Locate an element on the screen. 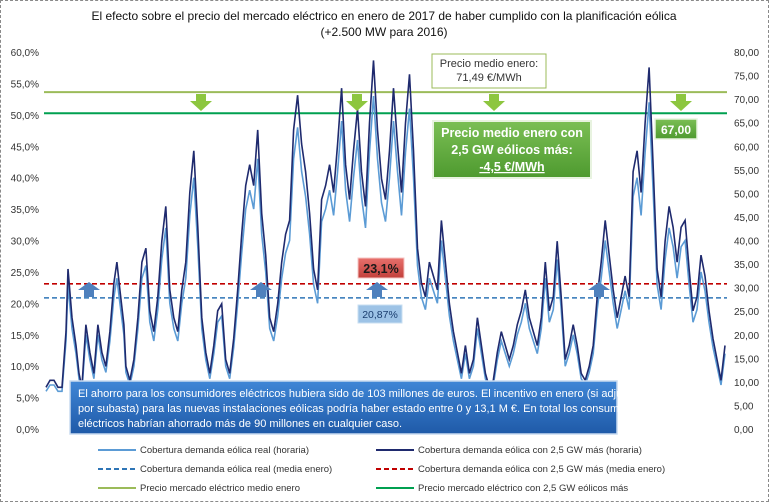 The height and width of the screenshot is (502, 769). right-tick-label: 30,00 is located at coordinates (746, 289).